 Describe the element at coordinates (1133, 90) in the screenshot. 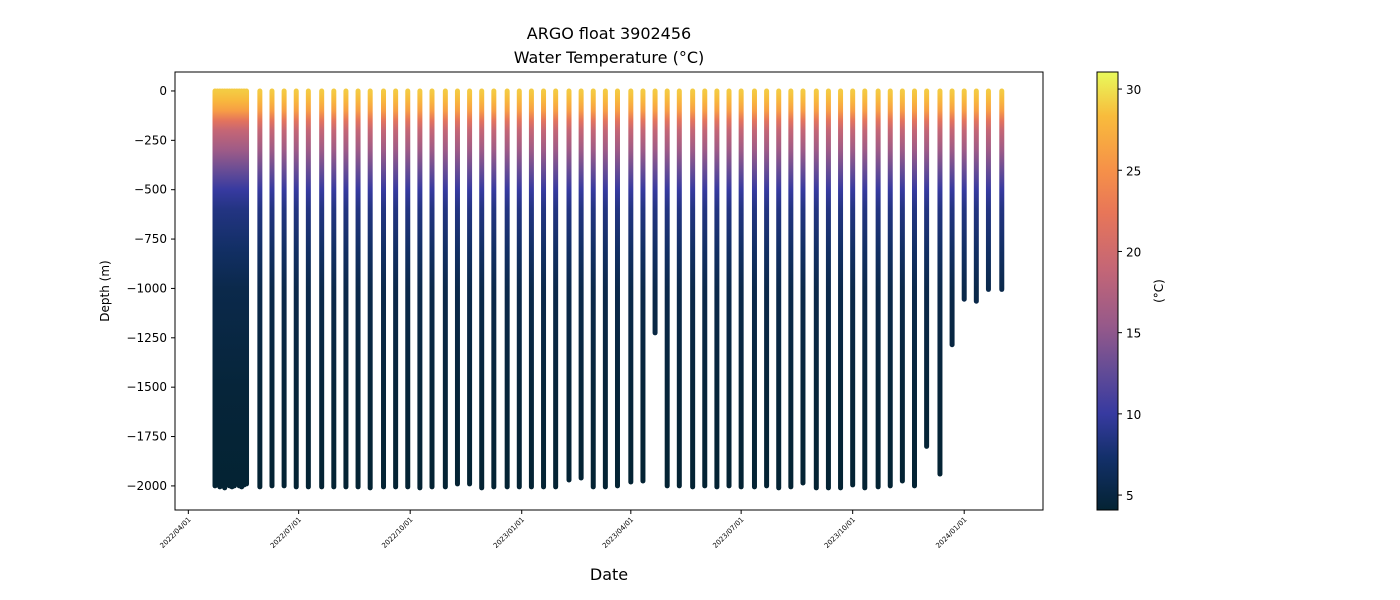

I see `colorbar-tick-label: 30` at that location.